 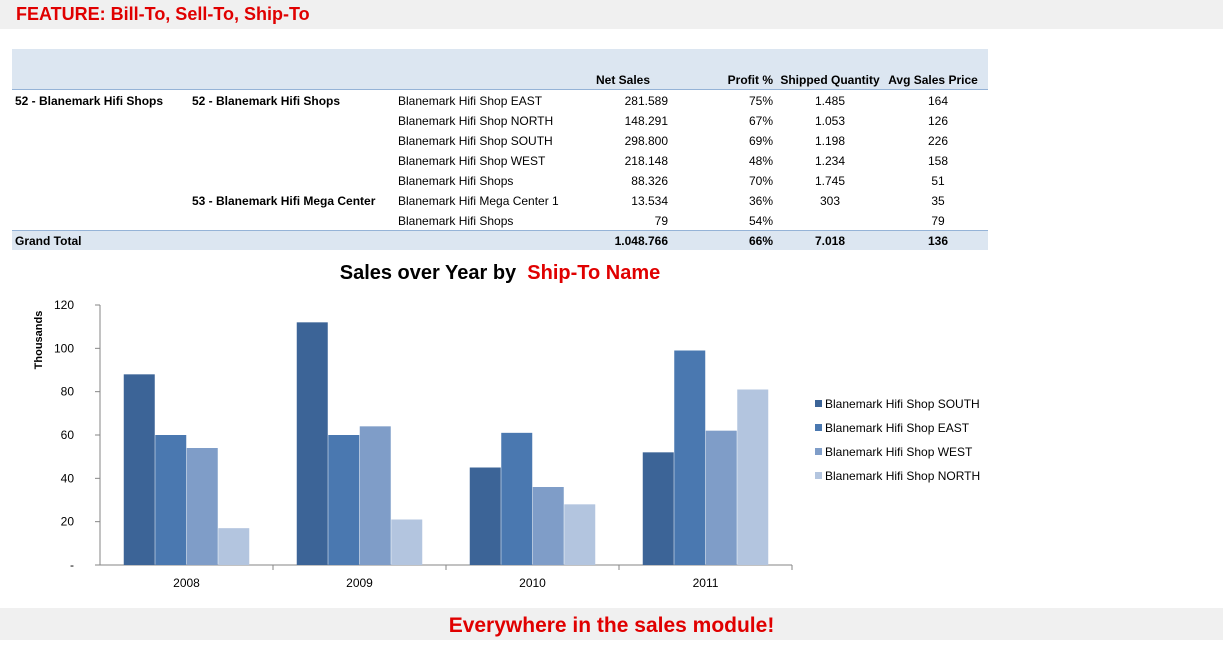 What do you see at coordinates (897, 428) in the screenshot?
I see `legend-entry: Blanemark Hifi Shop EAST` at bounding box center [897, 428].